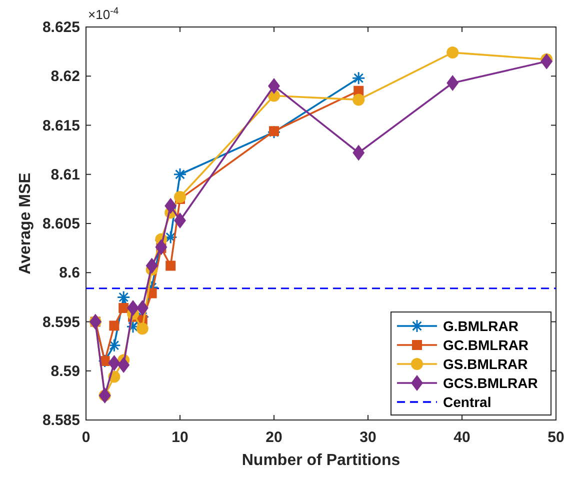  Describe the element at coordinates (25, 223) in the screenshot. I see `y-axis-title: Average MSE` at that location.